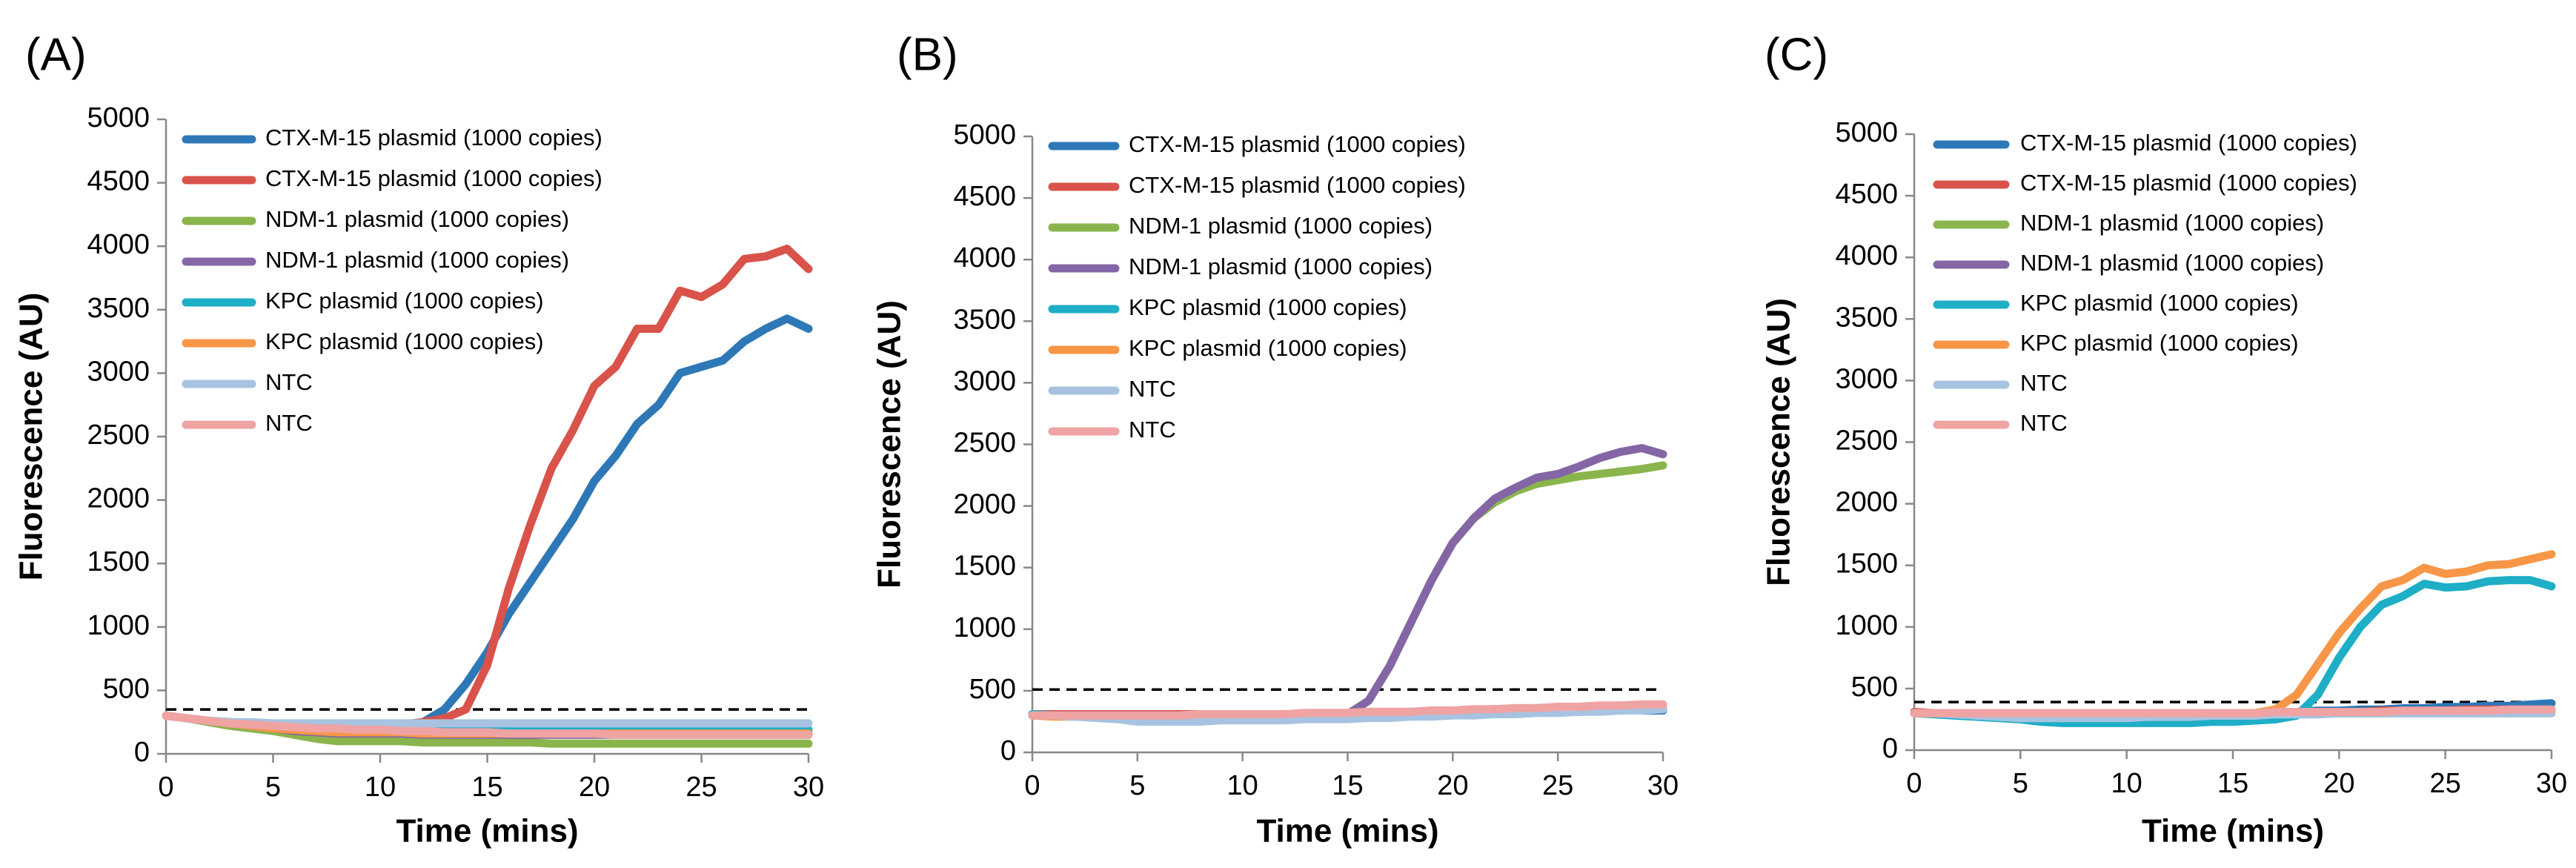 The image size is (2576, 868). Describe the element at coordinates (56, 55) in the screenshot. I see `panel-label: (A)` at that location.